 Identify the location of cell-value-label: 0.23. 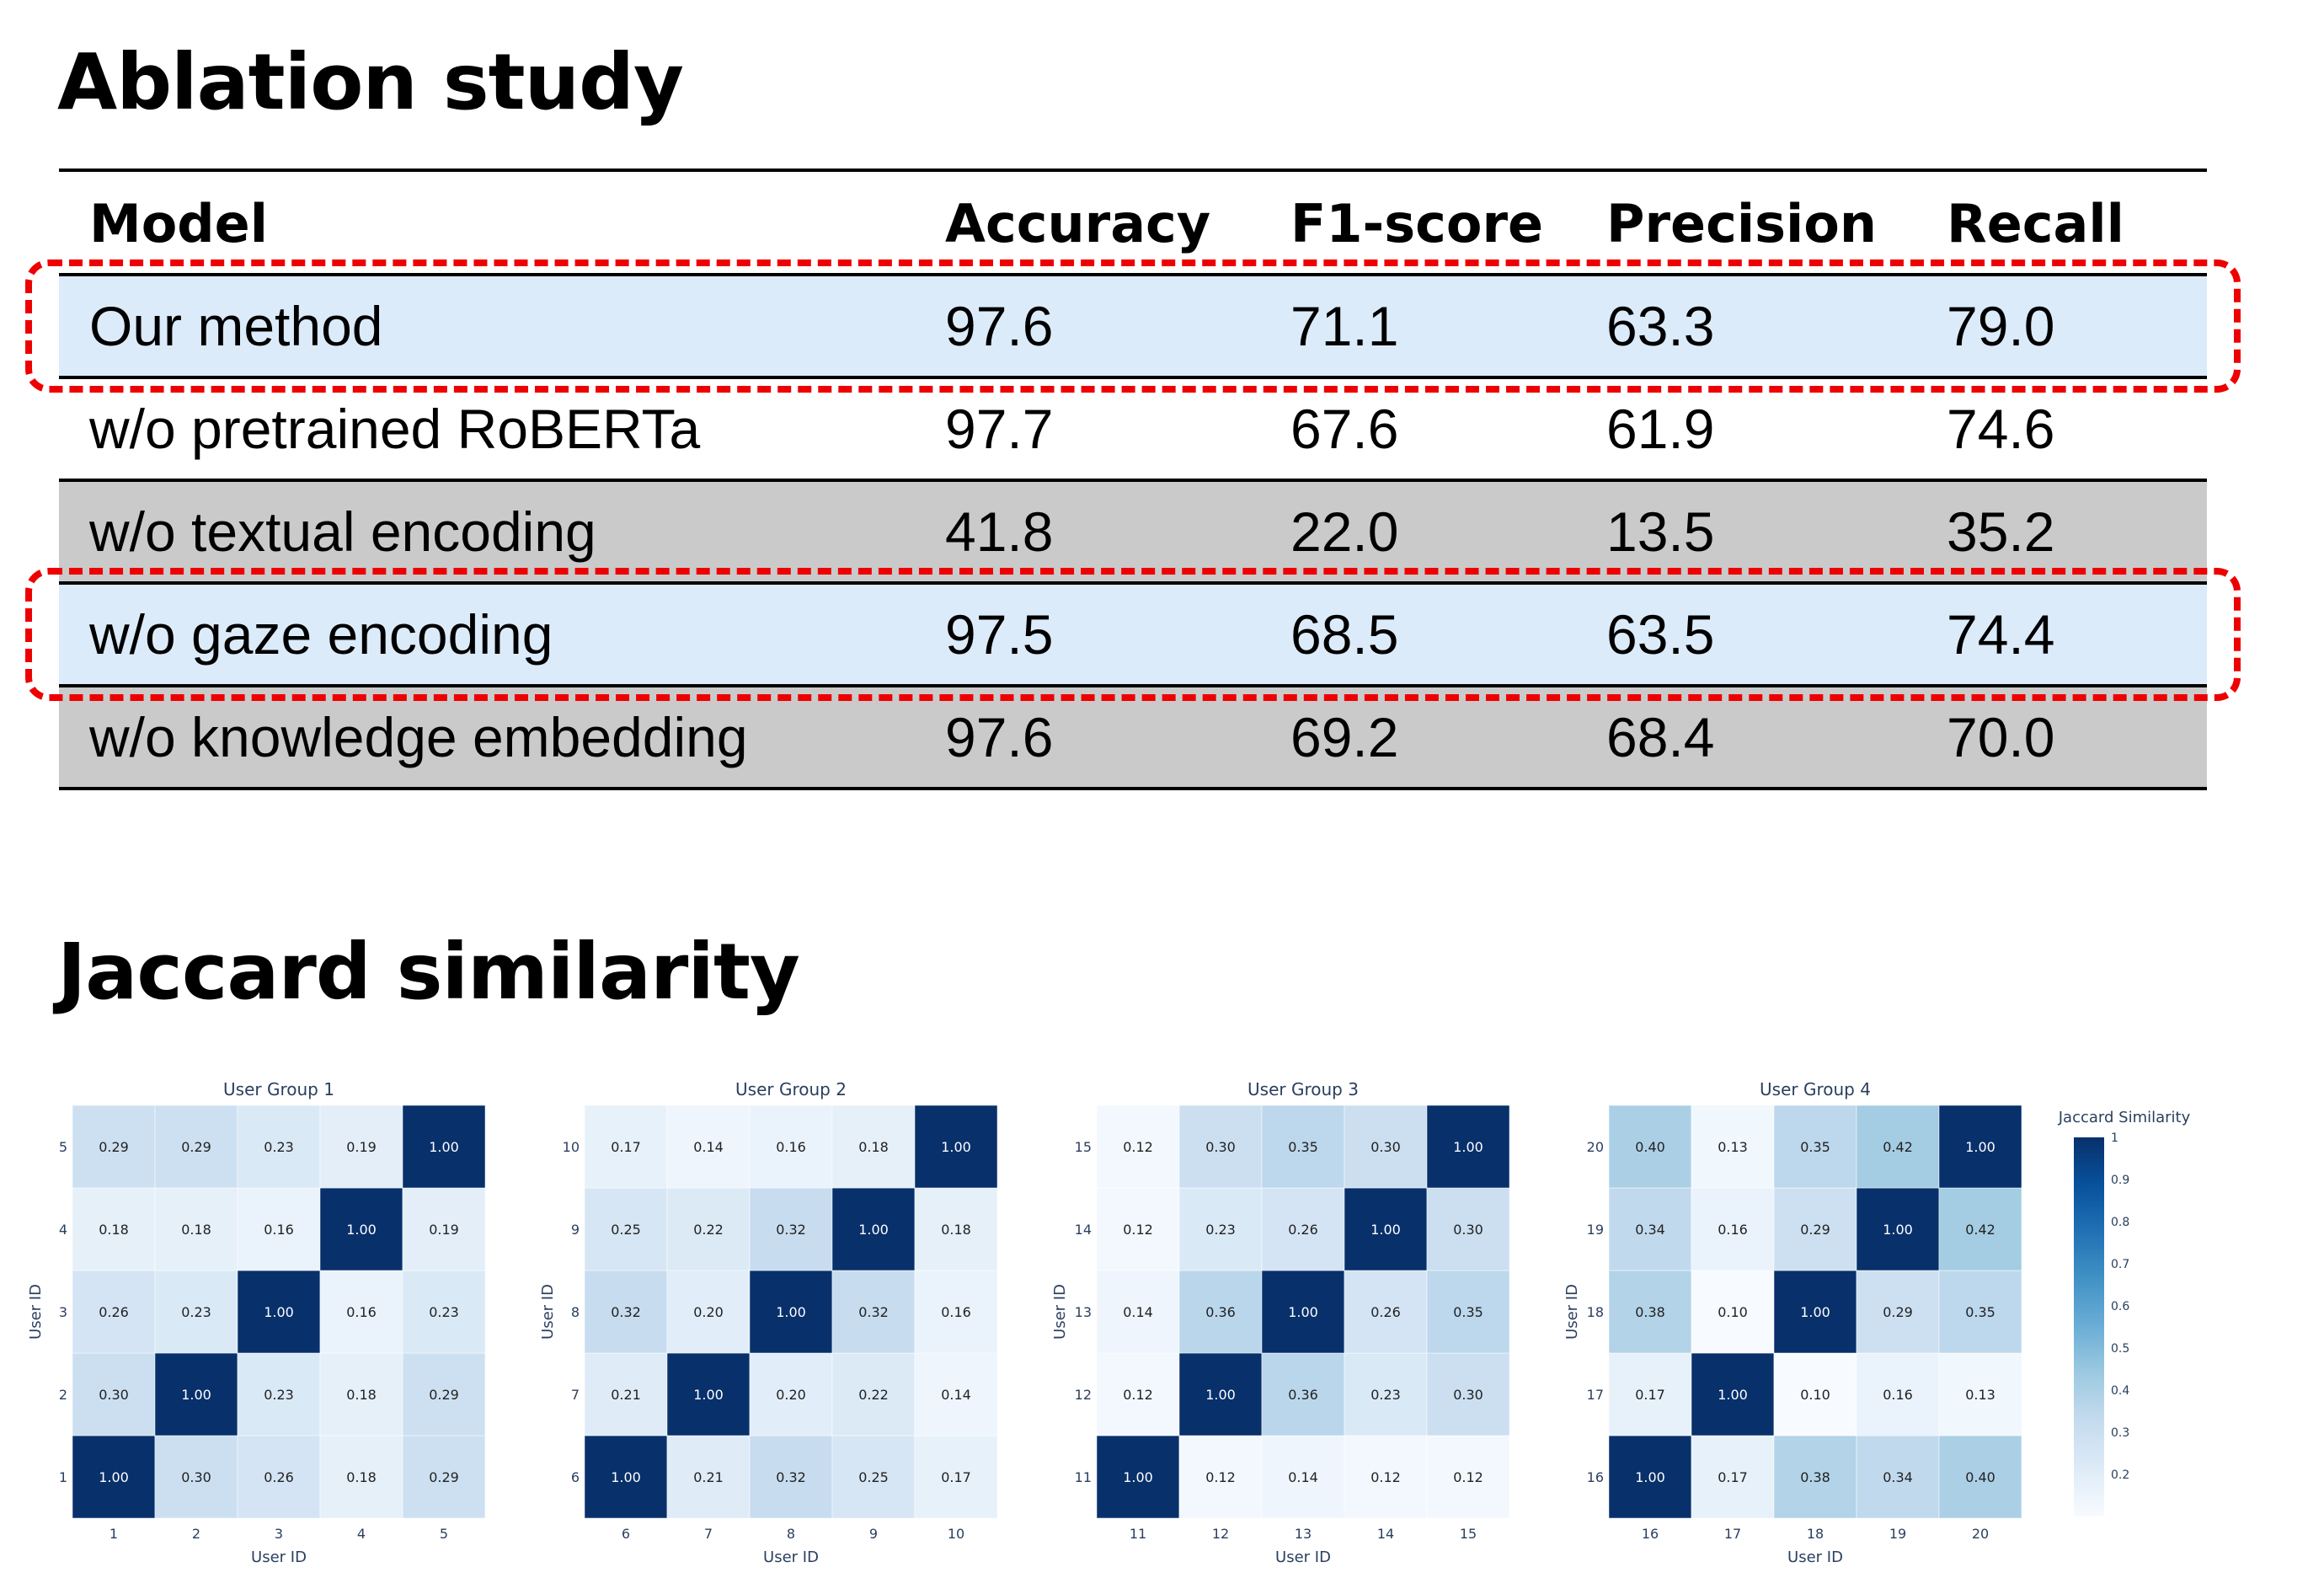
(1220, 1230).